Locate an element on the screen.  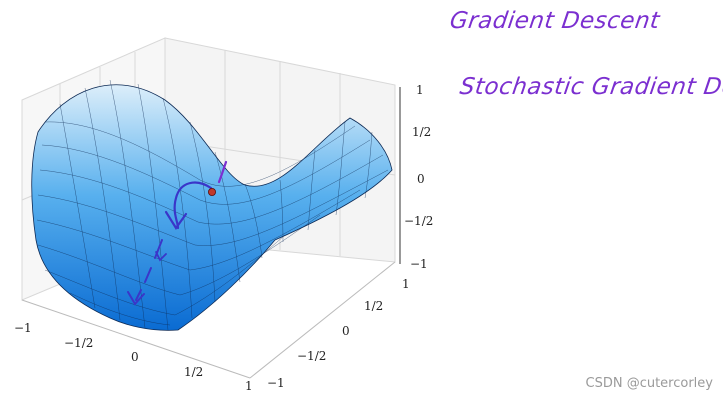
gradient-path is located at coordinates (177, 233).